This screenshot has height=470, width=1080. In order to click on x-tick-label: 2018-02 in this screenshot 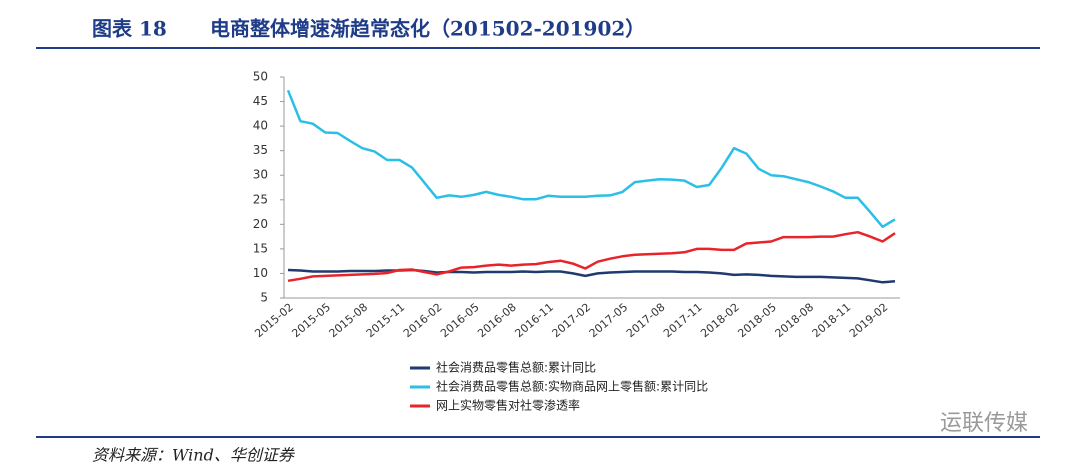, I will do `click(720, 321)`.